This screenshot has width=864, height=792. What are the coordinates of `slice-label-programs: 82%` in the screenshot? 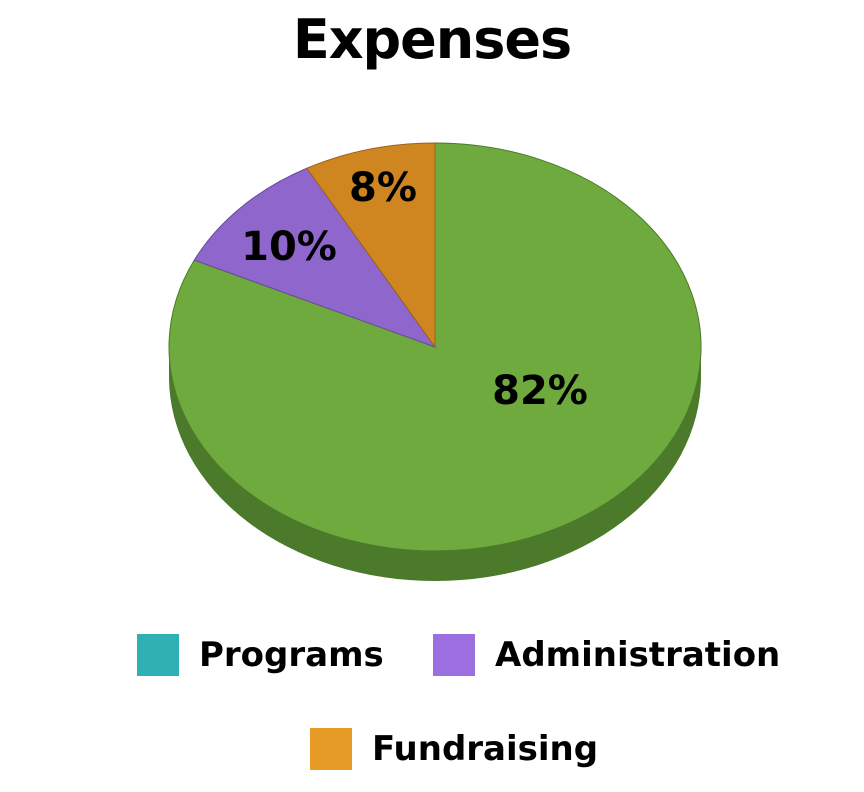 It's located at (540, 391).